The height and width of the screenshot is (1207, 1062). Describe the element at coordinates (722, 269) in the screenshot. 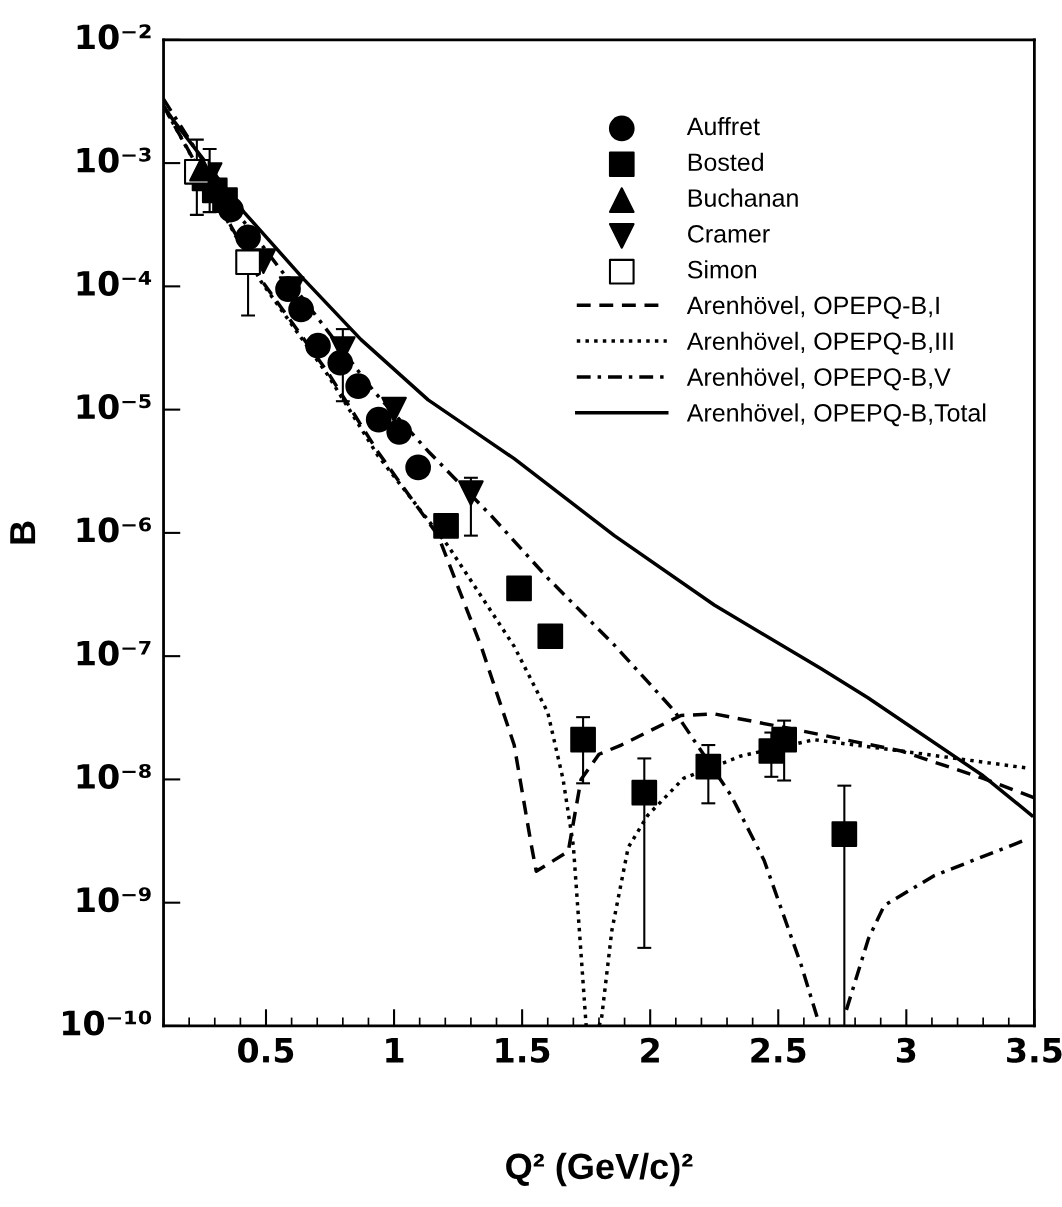

I see `legend-label: Simon` at that location.